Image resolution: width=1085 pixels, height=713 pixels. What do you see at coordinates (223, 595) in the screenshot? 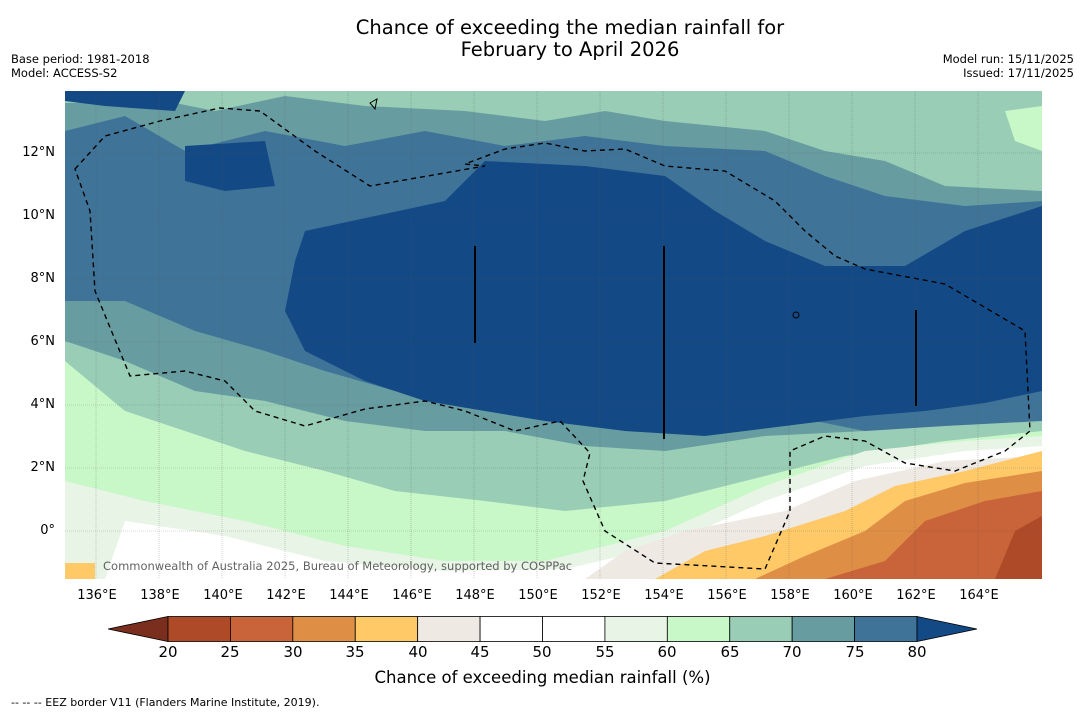
I see `lon-label: 140°E` at bounding box center [223, 595].